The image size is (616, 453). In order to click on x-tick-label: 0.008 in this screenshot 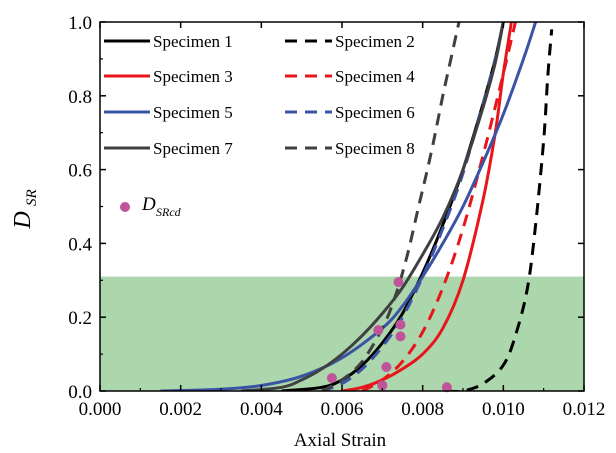, I will do `click(422, 409)`.